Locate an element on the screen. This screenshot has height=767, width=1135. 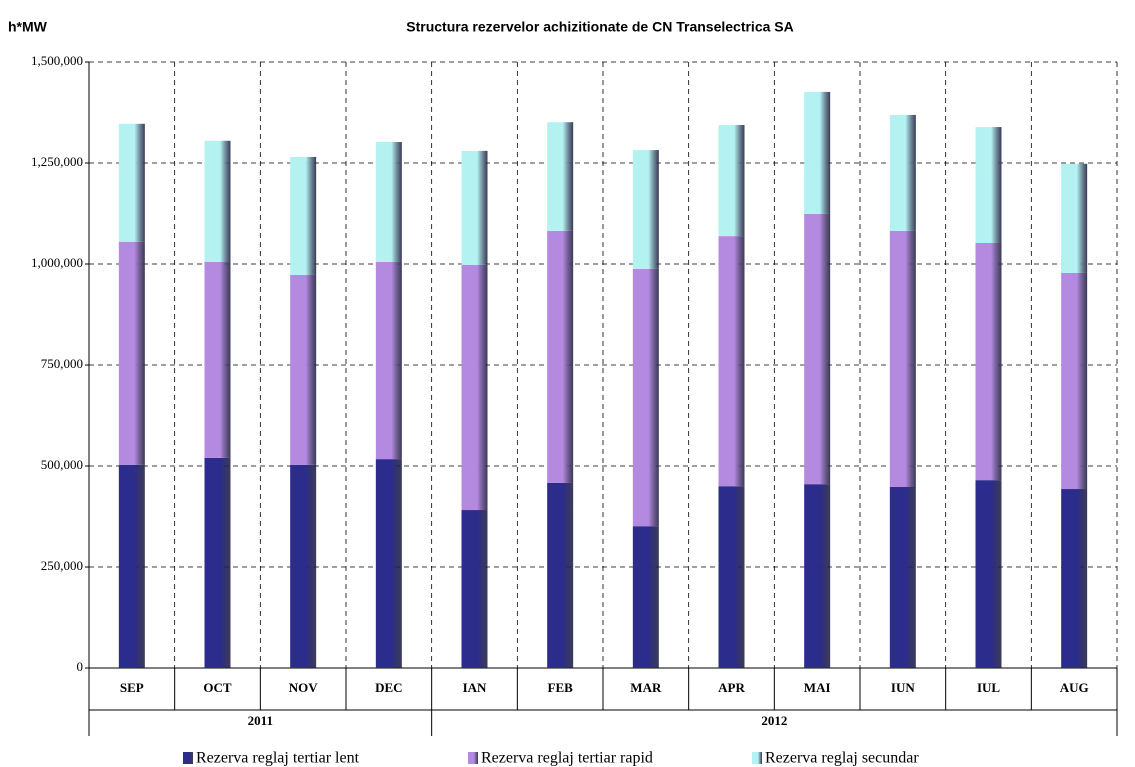
x-tick-label: IAN is located at coordinates (475, 687).